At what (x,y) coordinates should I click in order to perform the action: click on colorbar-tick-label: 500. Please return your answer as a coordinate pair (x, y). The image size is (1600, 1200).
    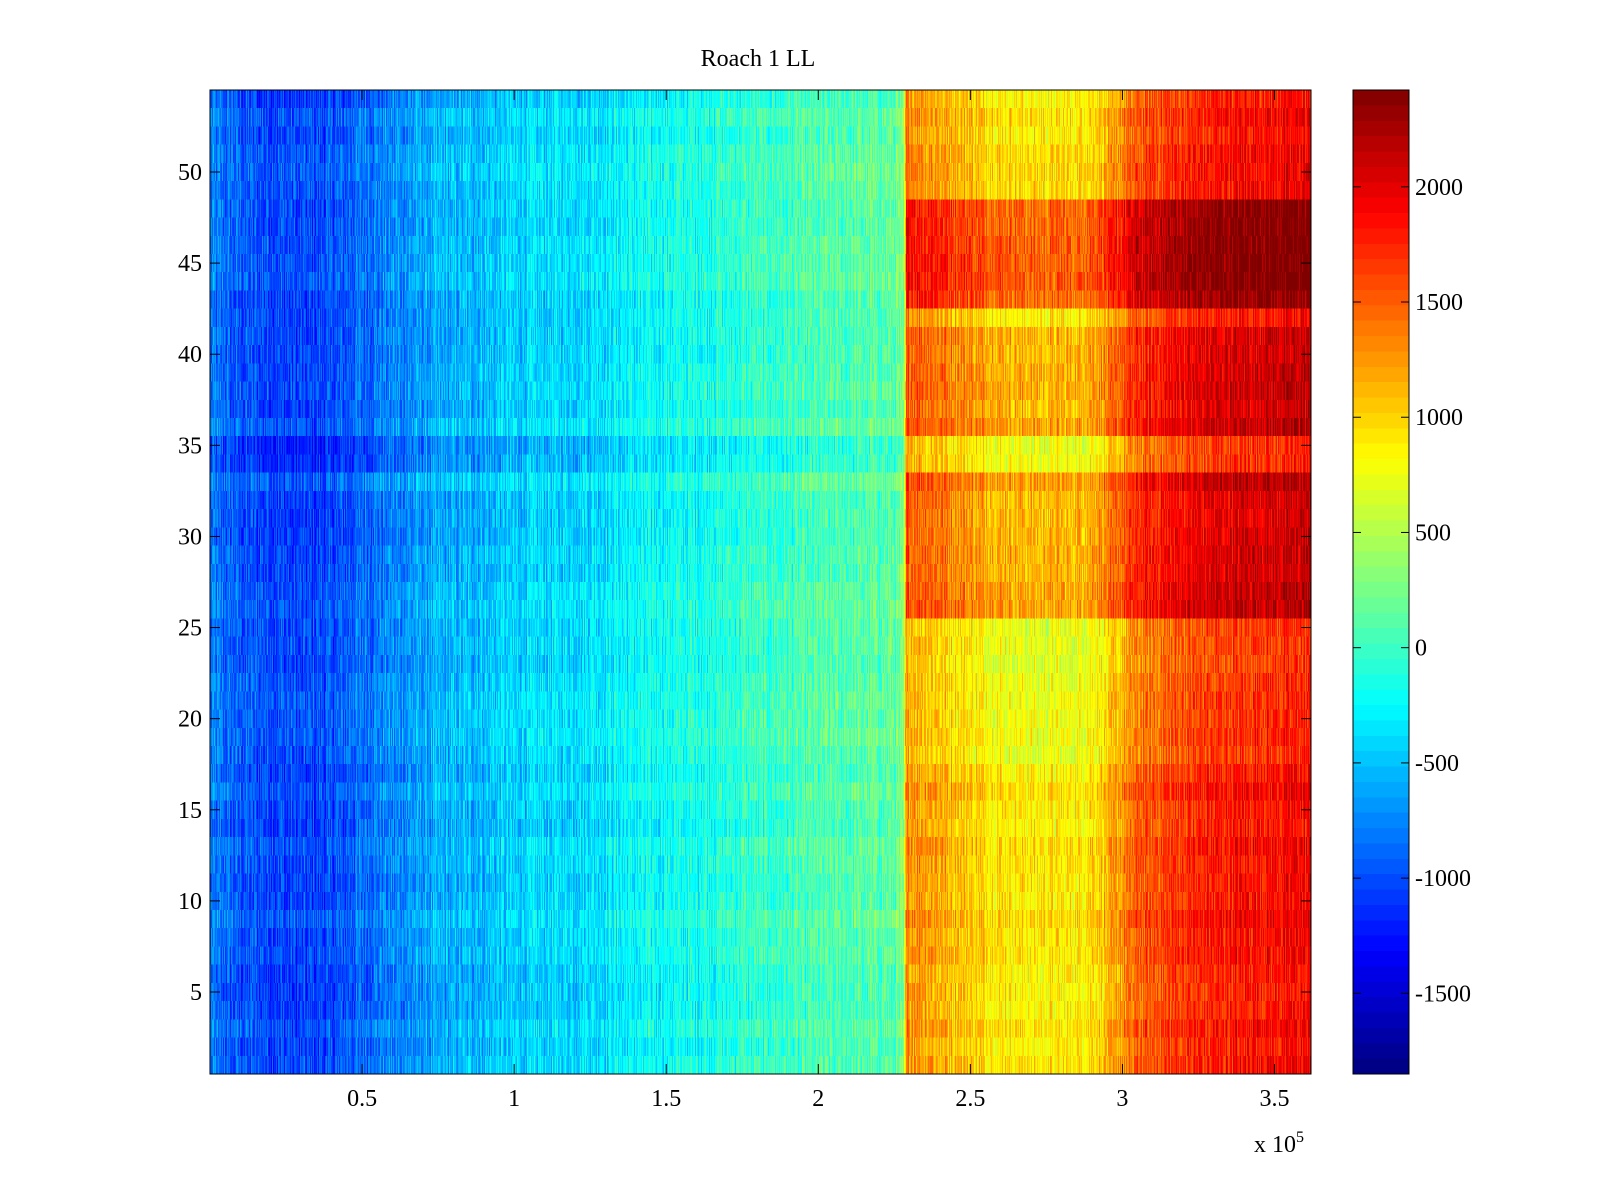
    Looking at the image, I should click on (1433, 533).